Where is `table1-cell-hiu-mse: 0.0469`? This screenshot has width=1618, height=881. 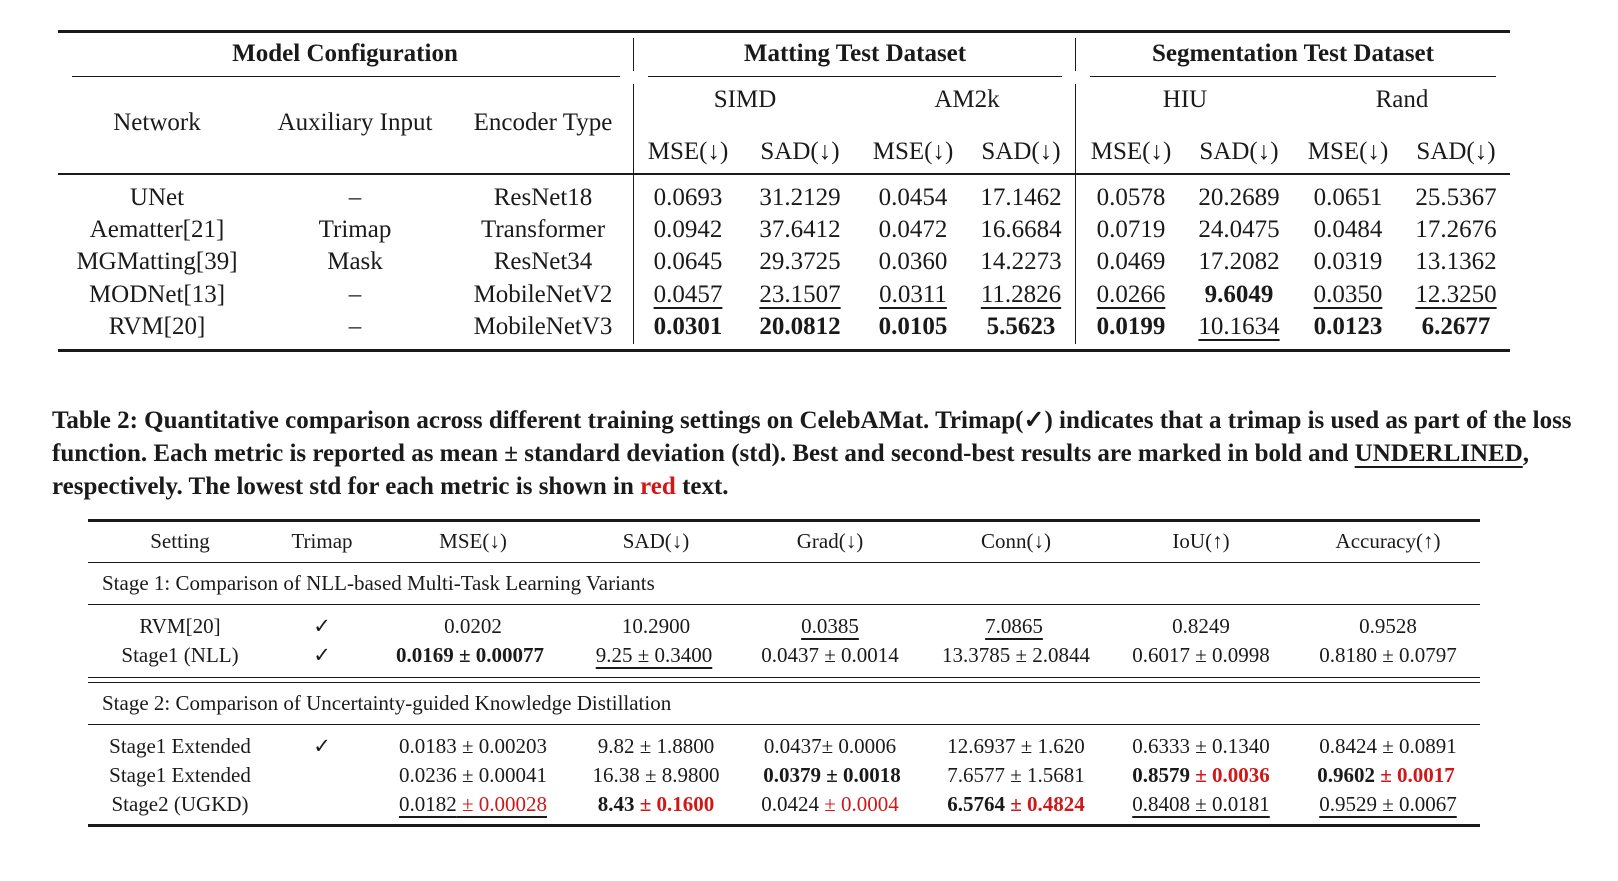
table1-cell-hiu-mse: 0.0469 is located at coordinates (1131, 261).